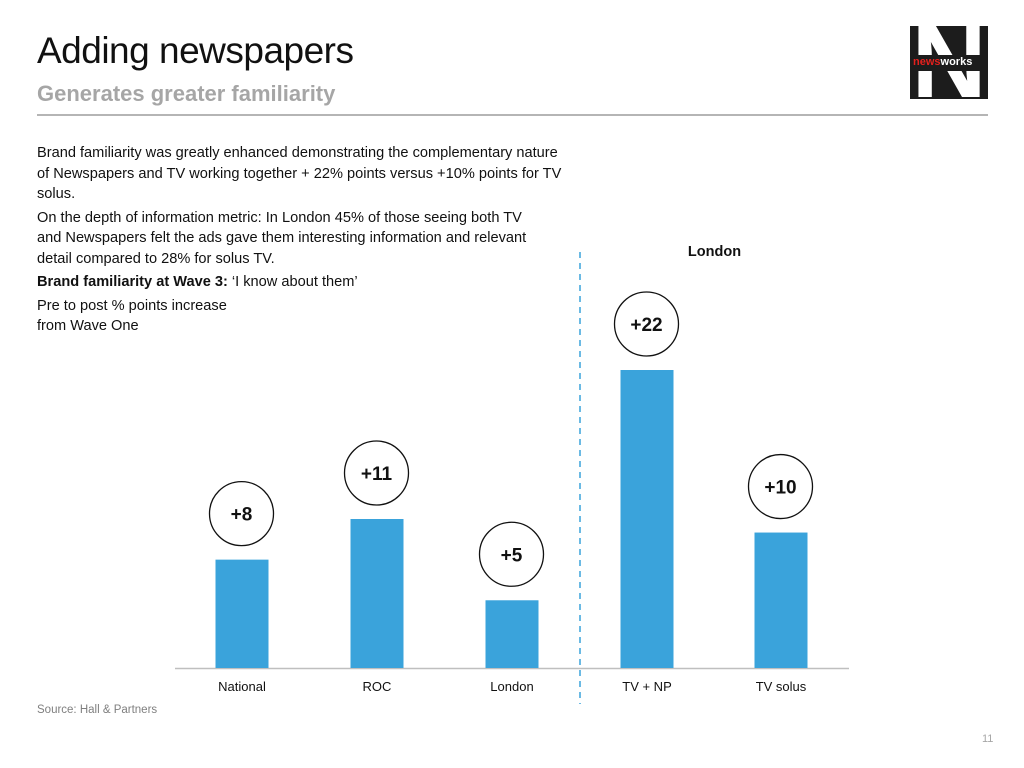 This screenshot has height=768, width=1024. Describe the element at coordinates (714, 252) in the screenshot. I see `group-label: London` at that location.